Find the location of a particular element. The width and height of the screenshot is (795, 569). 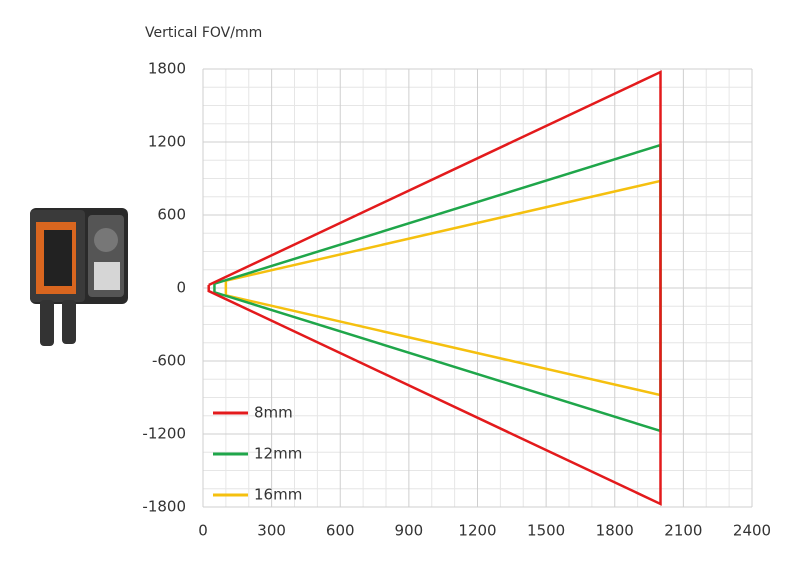

y-tick-label: -1800 is located at coordinates (164, 507).